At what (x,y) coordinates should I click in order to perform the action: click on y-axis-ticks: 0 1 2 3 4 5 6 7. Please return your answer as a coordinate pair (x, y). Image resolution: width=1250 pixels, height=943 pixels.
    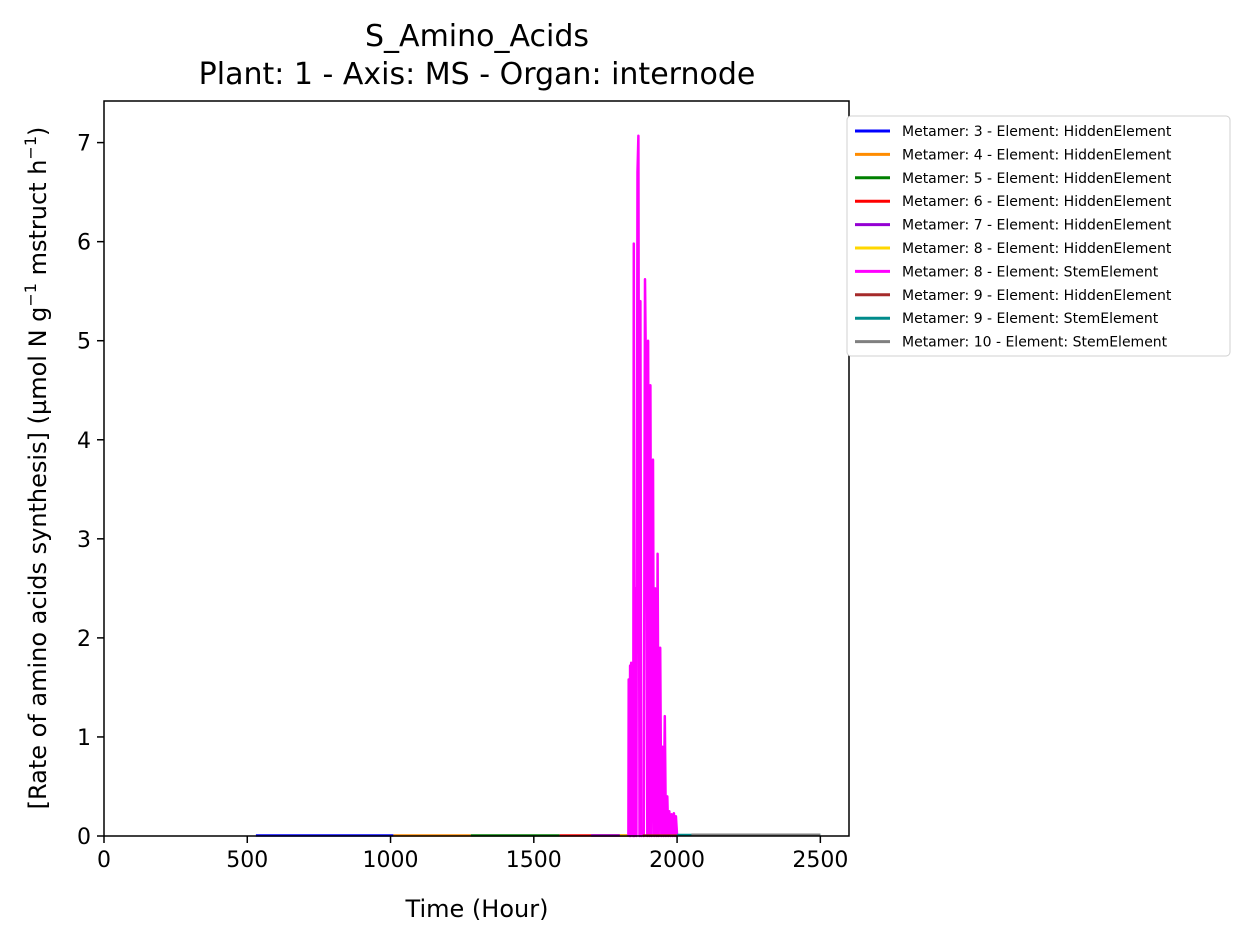
    Looking at the image, I should click on (90, 491).